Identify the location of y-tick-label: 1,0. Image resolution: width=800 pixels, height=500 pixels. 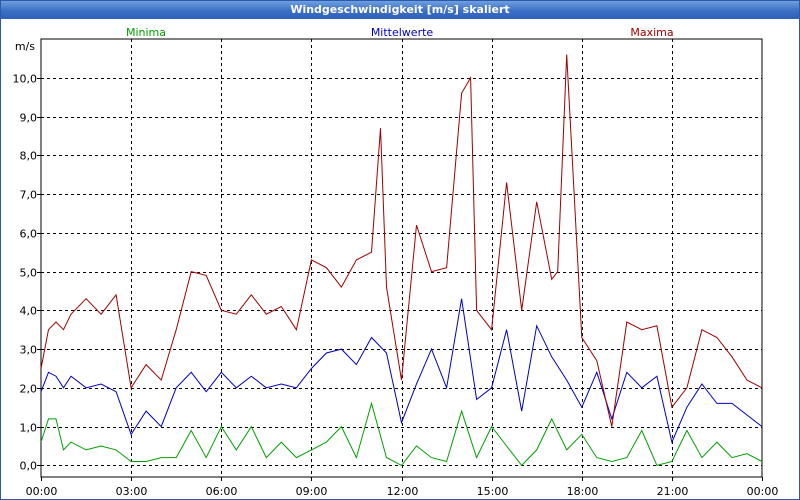
(29, 428).